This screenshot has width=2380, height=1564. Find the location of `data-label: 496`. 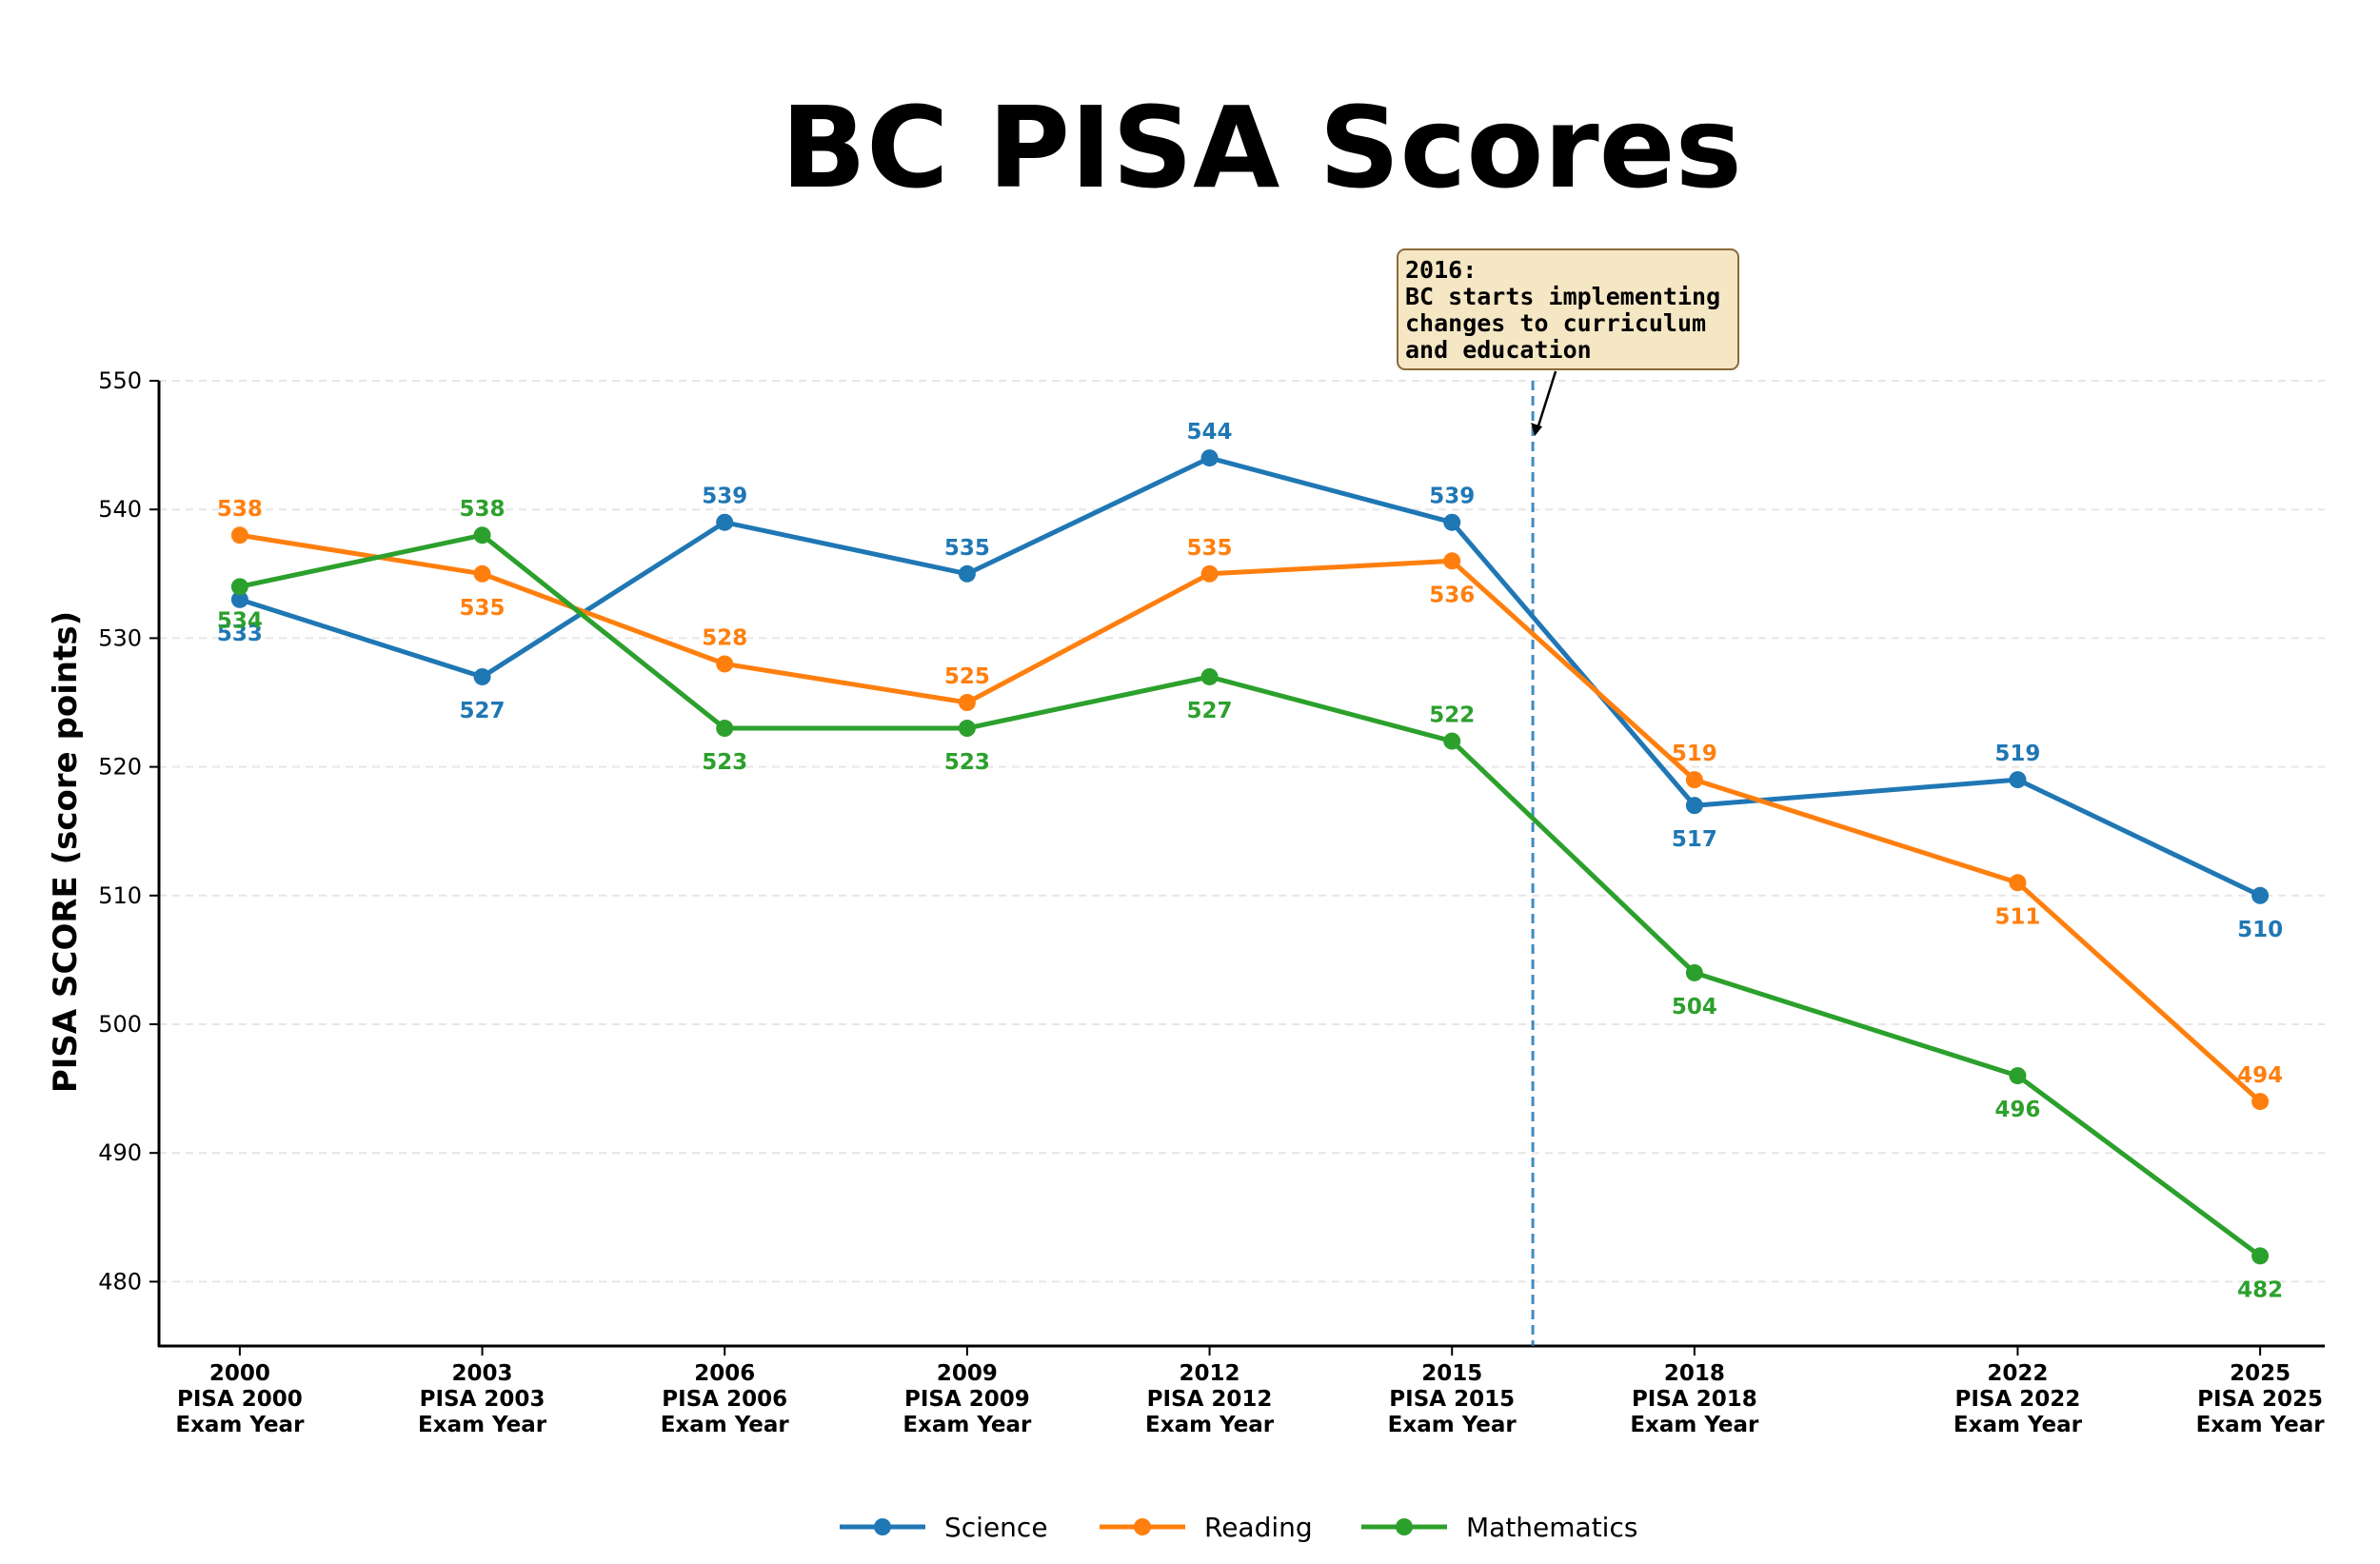

data-label: 496 is located at coordinates (2017, 1110).